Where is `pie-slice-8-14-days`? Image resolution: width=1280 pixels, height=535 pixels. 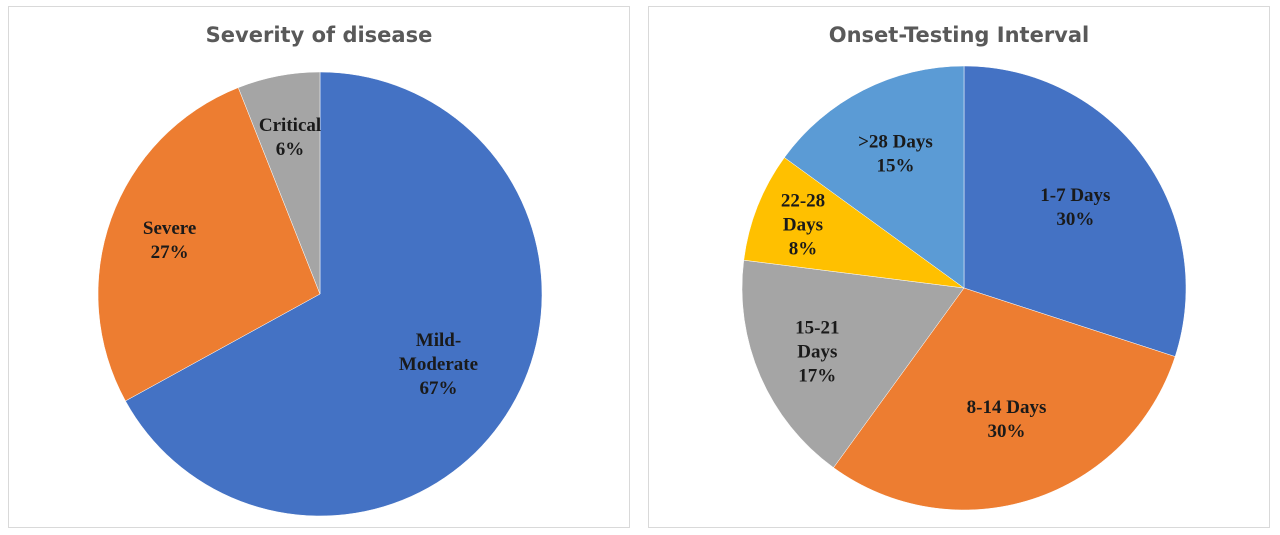 pie-slice-8-14-days is located at coordinates (1004, 399).